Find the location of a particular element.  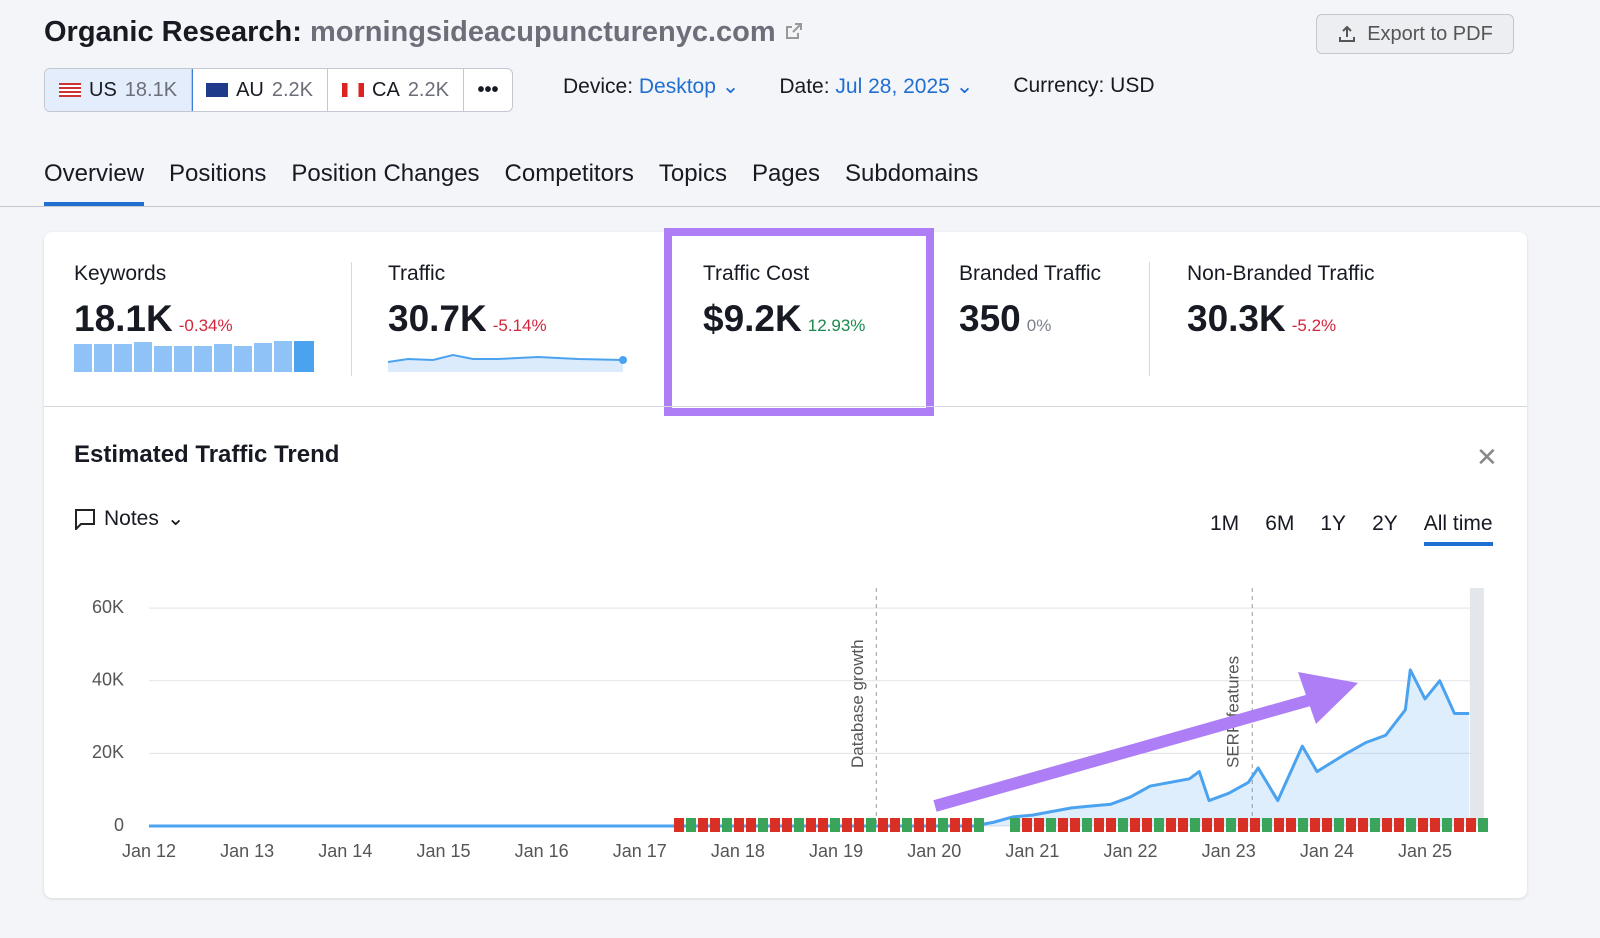

metric-label: Branded Traffic is located at coordinates (1030, 273).